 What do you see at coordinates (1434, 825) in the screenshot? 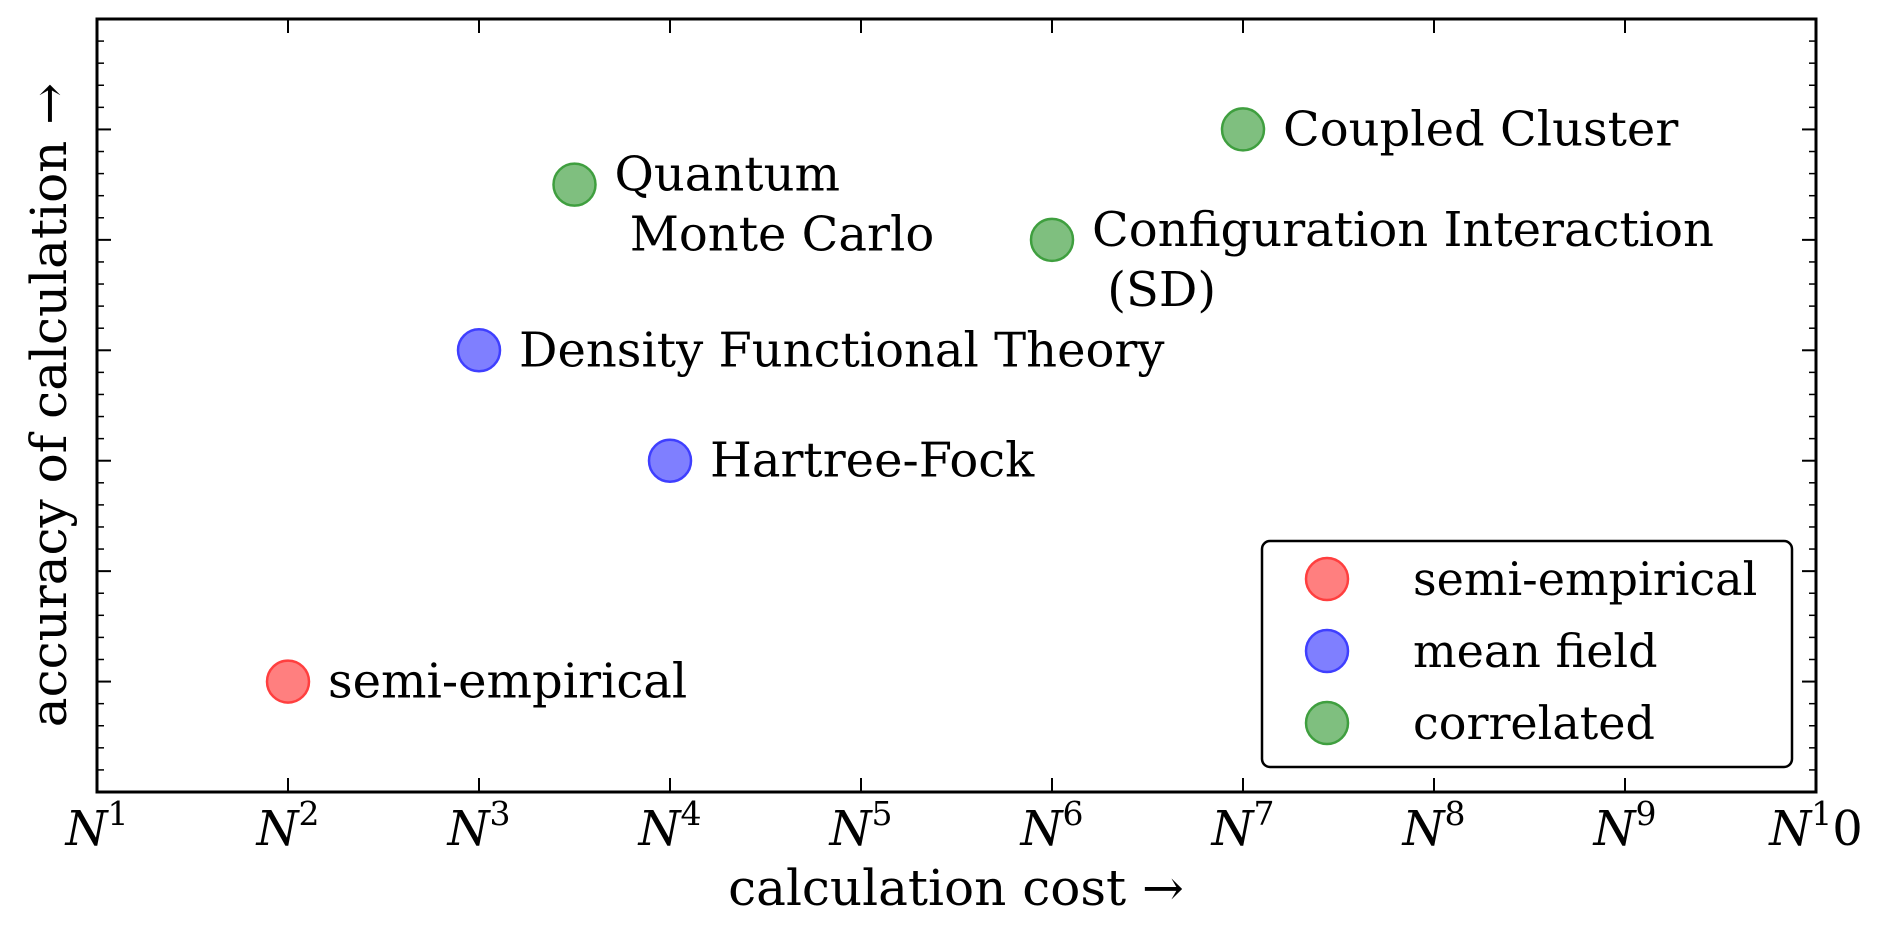
I see `x-tick-label: N8` at bounding box center [1434, 825].